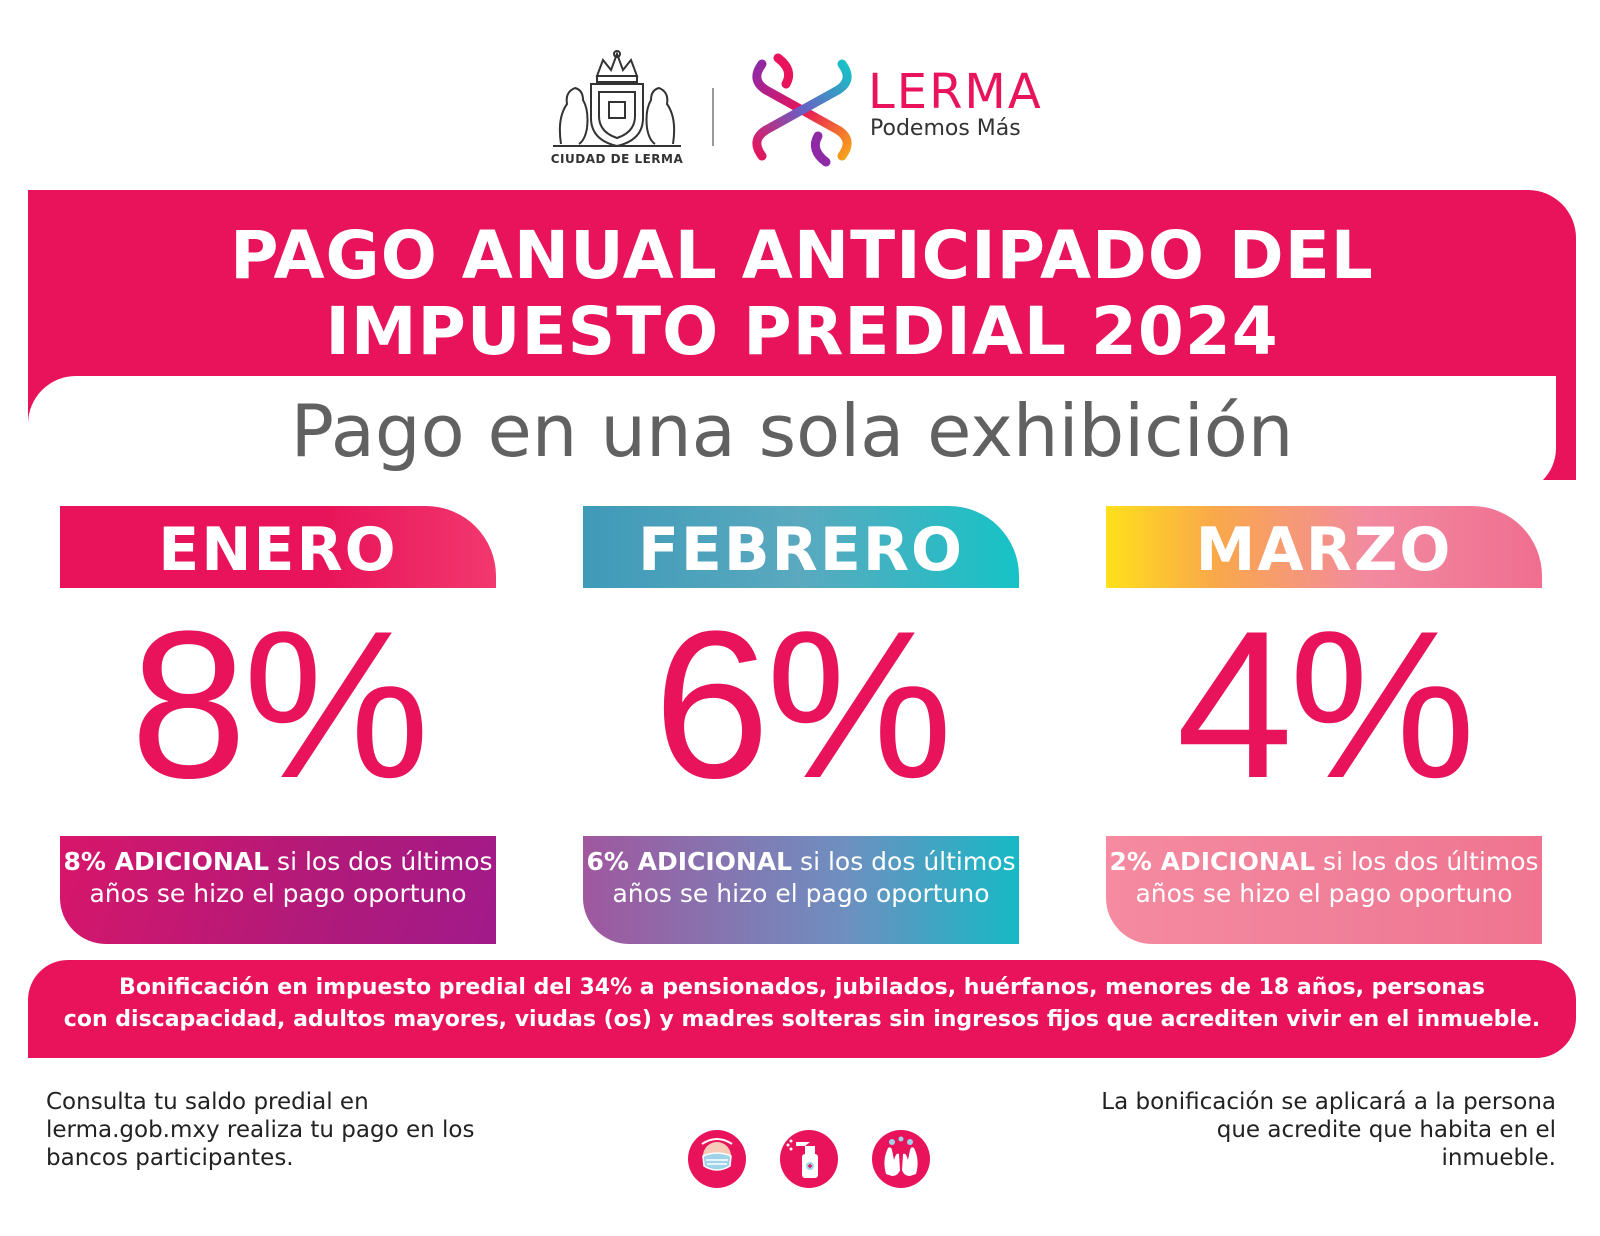 Image resolution: width=1600 pixels, height=1236 pixels. Describe the element at coordinates (713, 117) in the screenshot. I see `header-divider` at that location.